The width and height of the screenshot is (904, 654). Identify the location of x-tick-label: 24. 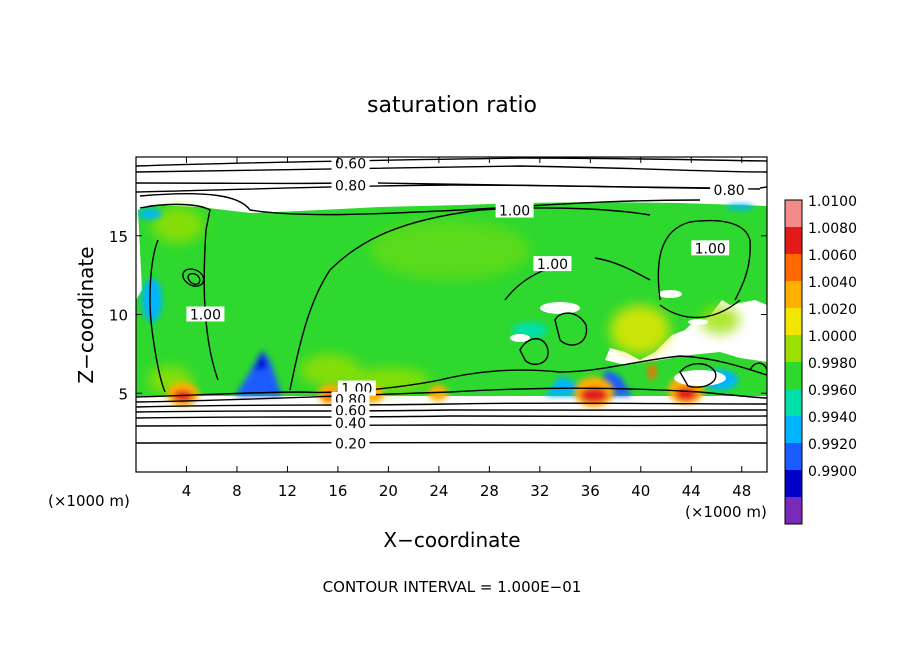
(438, 491).